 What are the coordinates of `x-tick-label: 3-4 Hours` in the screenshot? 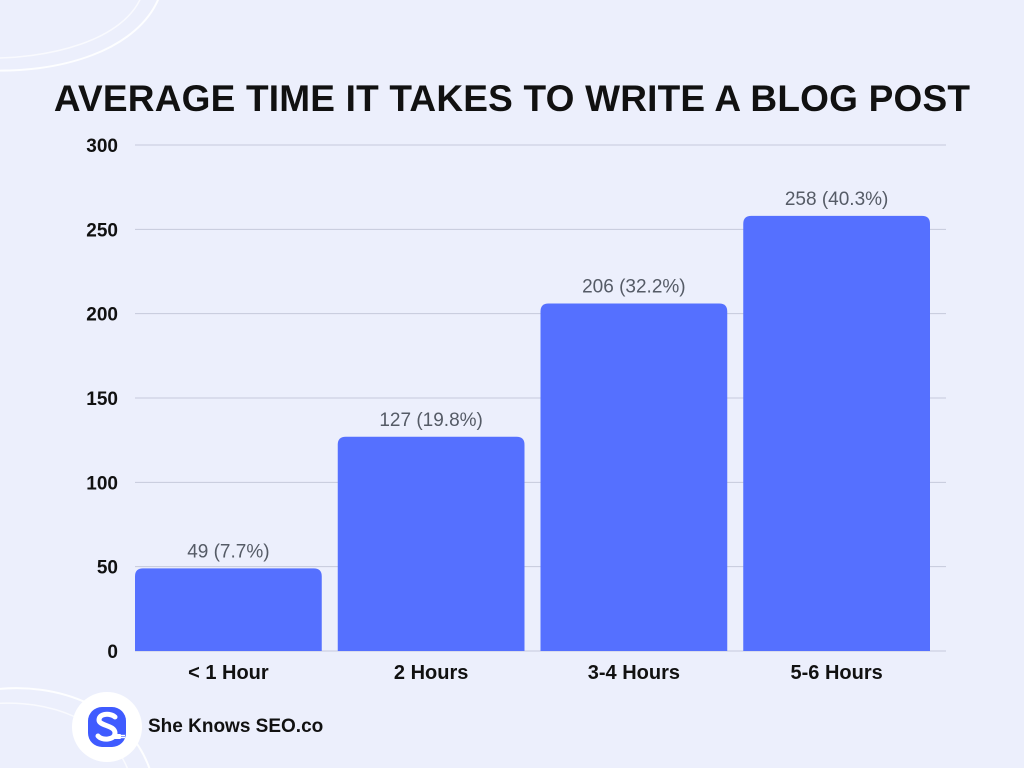 It's located at (634, 673).